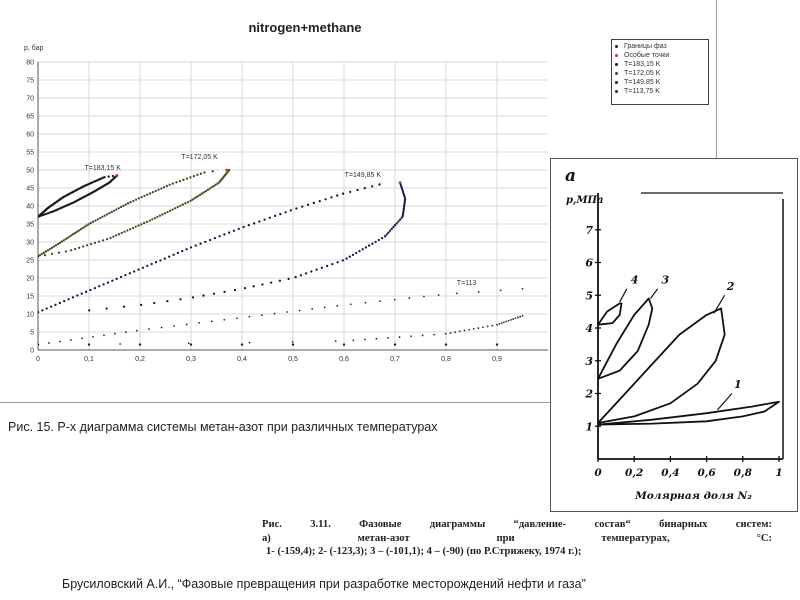 The width and height of the screenshot is (800, 600). Describe the element at coordinates (589, 361) in the screenshot. I see `y-tick-label: 3` at that location.